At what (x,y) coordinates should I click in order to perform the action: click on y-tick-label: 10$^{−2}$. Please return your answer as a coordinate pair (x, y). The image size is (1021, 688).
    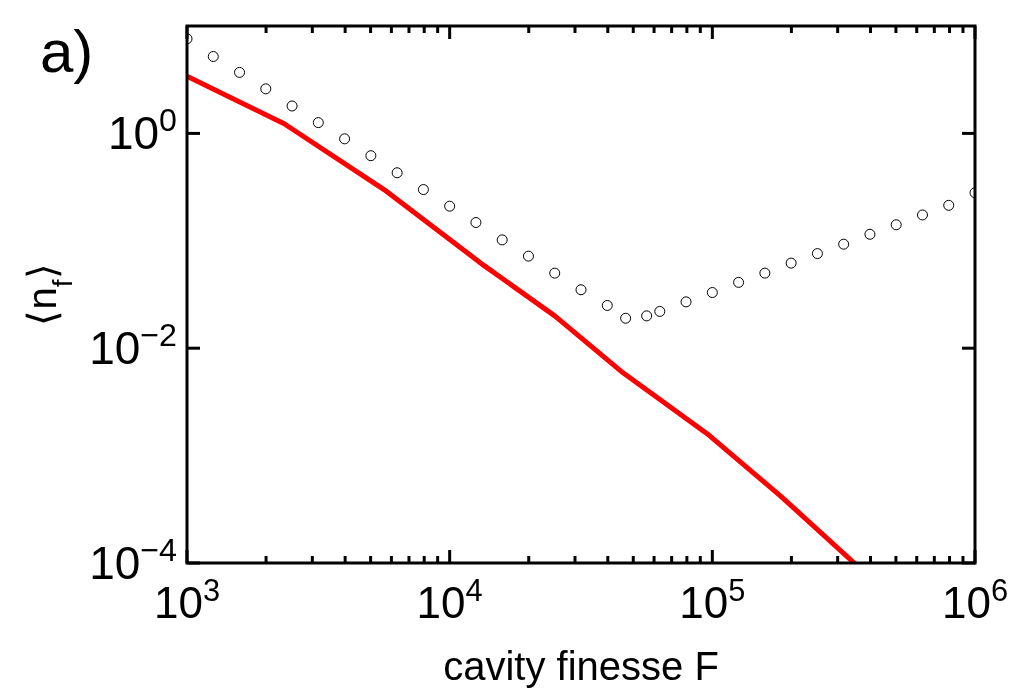
    Looking at the image, I should click on (133, 346).